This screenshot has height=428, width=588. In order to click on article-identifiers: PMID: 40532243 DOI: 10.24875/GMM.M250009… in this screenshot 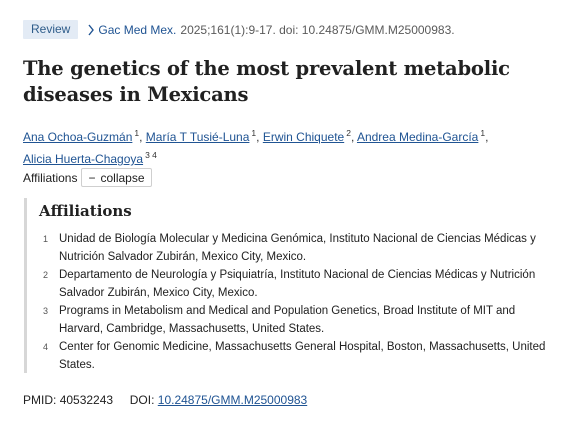, I will do `click(165, 400)`.